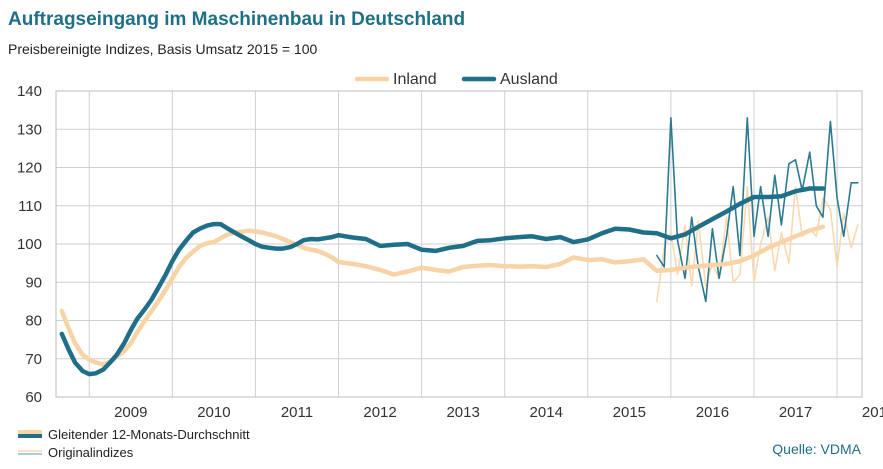  I want to click on x-tick-label: 2009, so click(130, 412).